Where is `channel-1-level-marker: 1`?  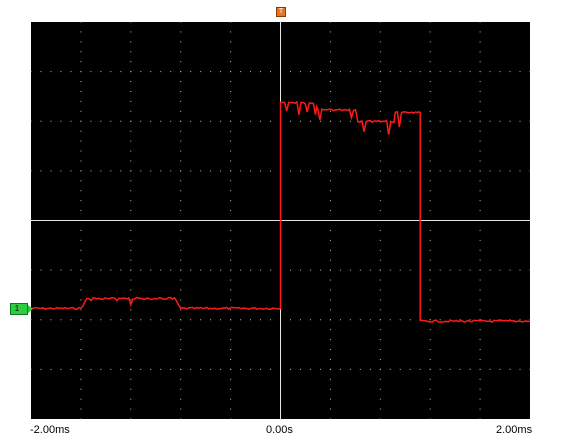 channel-1-level-marker: 1 is located at coordinates (21, 309).